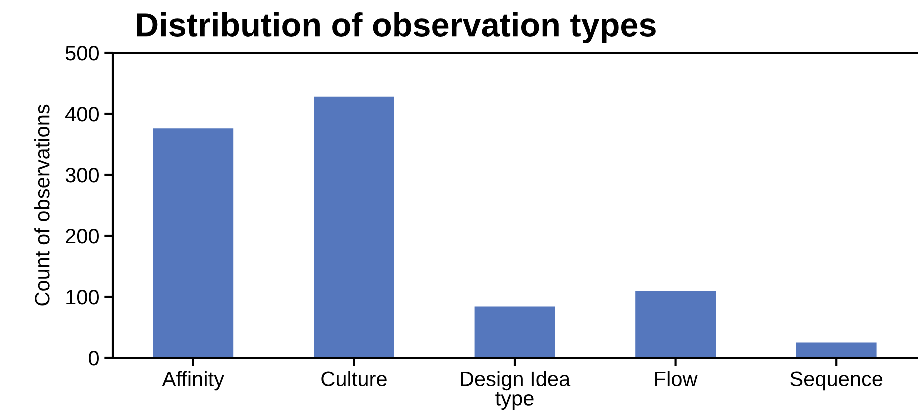 The height and width of the screenshot is (417, 920). Describe the element at coordinates (82, 236) in the screenshot. I see `y-tick-label: 200` at that location.